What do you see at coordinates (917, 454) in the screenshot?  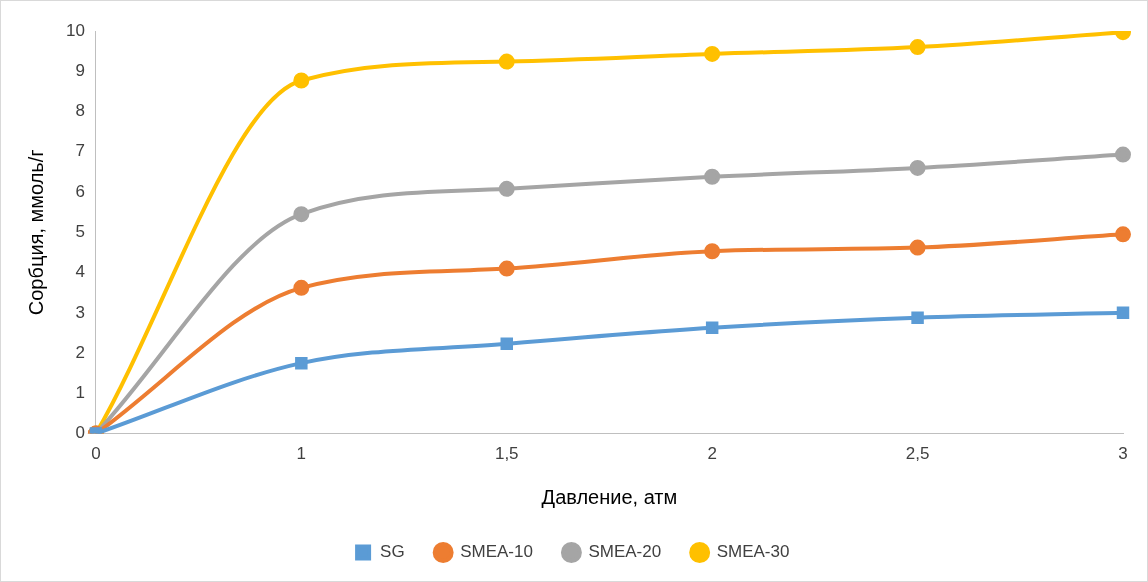 I see `x-tick-label: 2,5` at bounding box center [917, 454].